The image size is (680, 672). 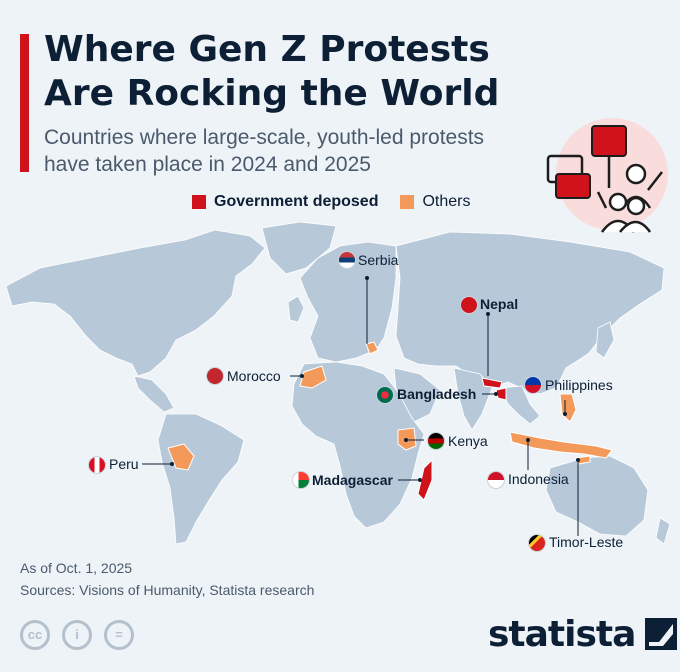 What do you see at coordinates (561, 445) in the screenshot?
I see `indonesia-fill` at bounding box center [561, 445].